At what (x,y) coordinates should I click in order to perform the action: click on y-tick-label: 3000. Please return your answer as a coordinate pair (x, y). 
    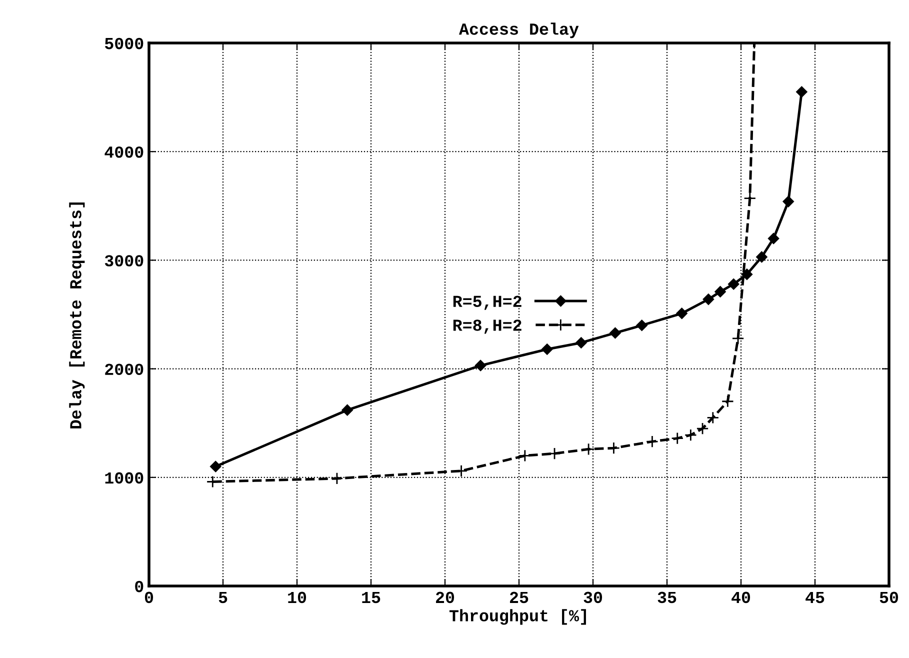
    Looking at the image, I should click on (124, 260).